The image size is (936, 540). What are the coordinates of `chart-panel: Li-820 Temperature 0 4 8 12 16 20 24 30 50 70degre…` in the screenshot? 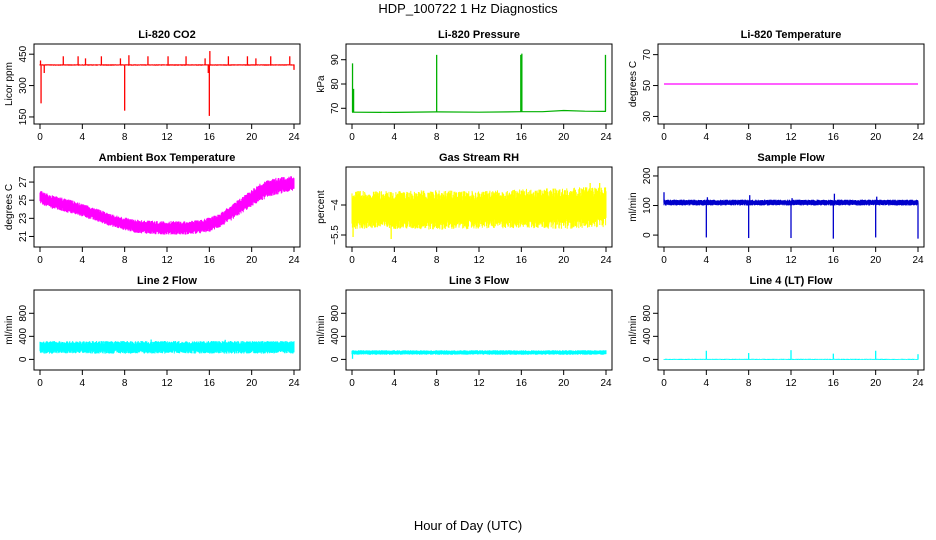 It's located at (776, 86).